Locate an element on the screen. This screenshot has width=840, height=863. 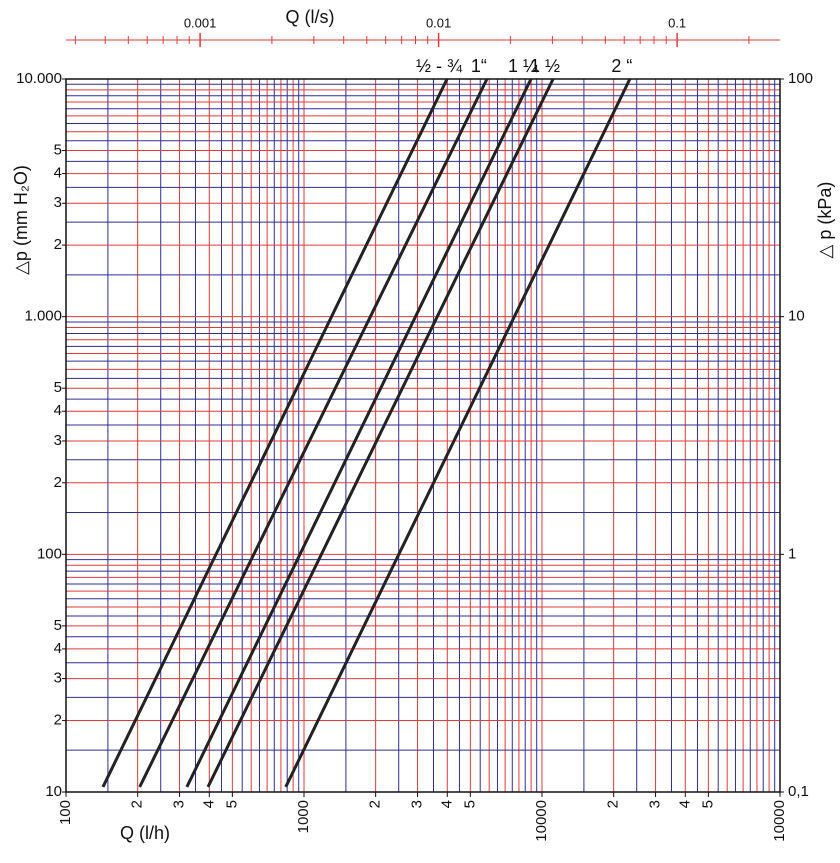
x-axis-title: Q (l/h) is located at coordinates (145, 833).